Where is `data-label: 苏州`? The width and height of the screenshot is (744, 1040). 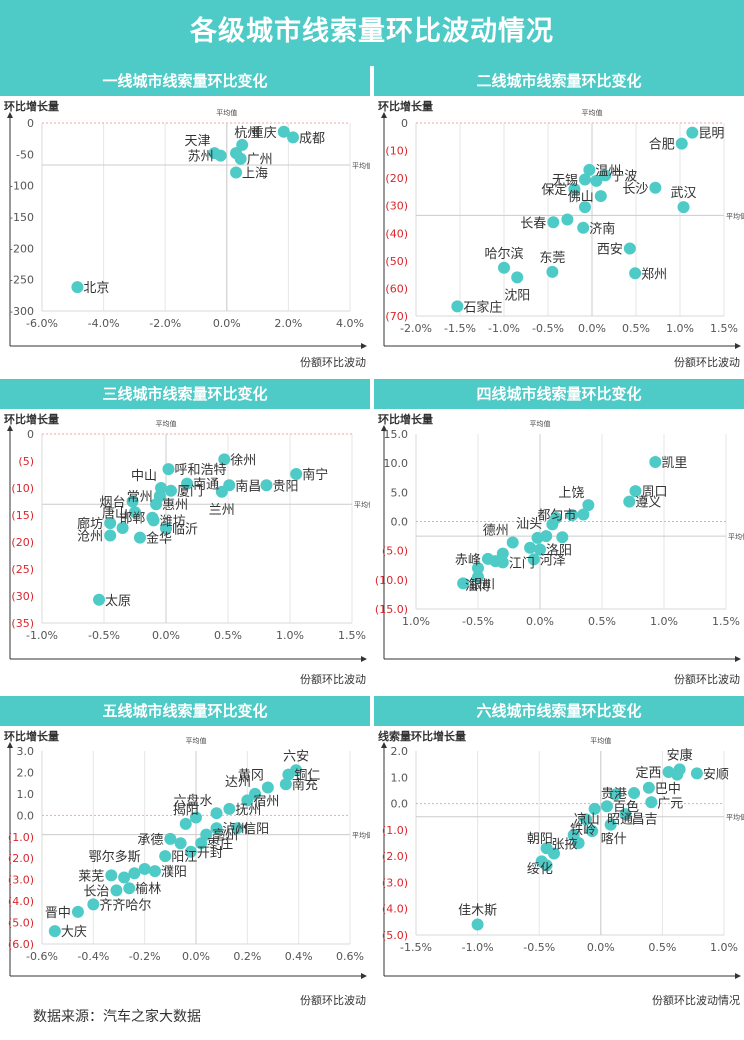 data-label: 苏州 is located at coordinates (201, 157).